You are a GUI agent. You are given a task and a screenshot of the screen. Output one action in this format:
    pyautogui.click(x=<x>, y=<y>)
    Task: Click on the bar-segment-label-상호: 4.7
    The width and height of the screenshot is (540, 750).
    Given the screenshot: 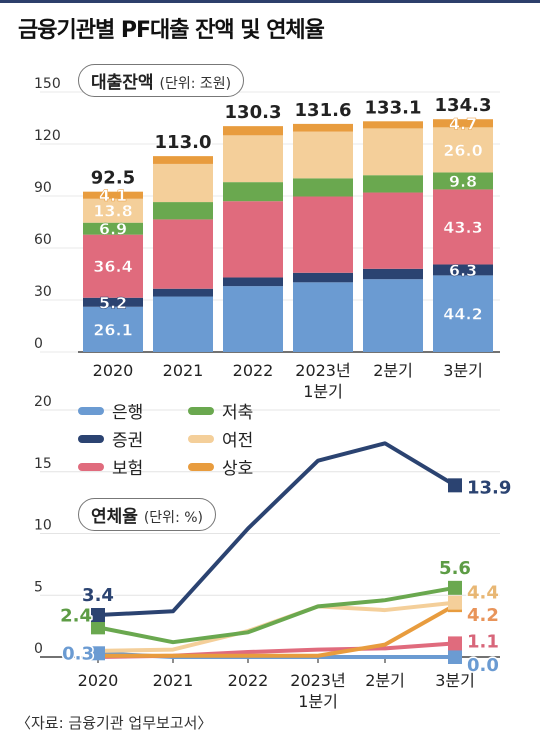 What is the action you would take?
    pyautogui.click(x=463, y=123)
    